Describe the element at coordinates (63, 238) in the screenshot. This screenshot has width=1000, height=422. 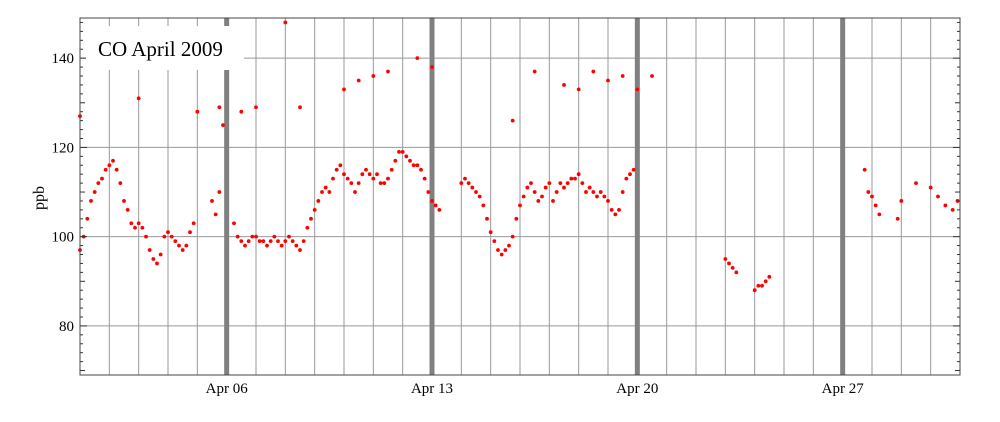
I see `y-tick-label: 100` at that location.